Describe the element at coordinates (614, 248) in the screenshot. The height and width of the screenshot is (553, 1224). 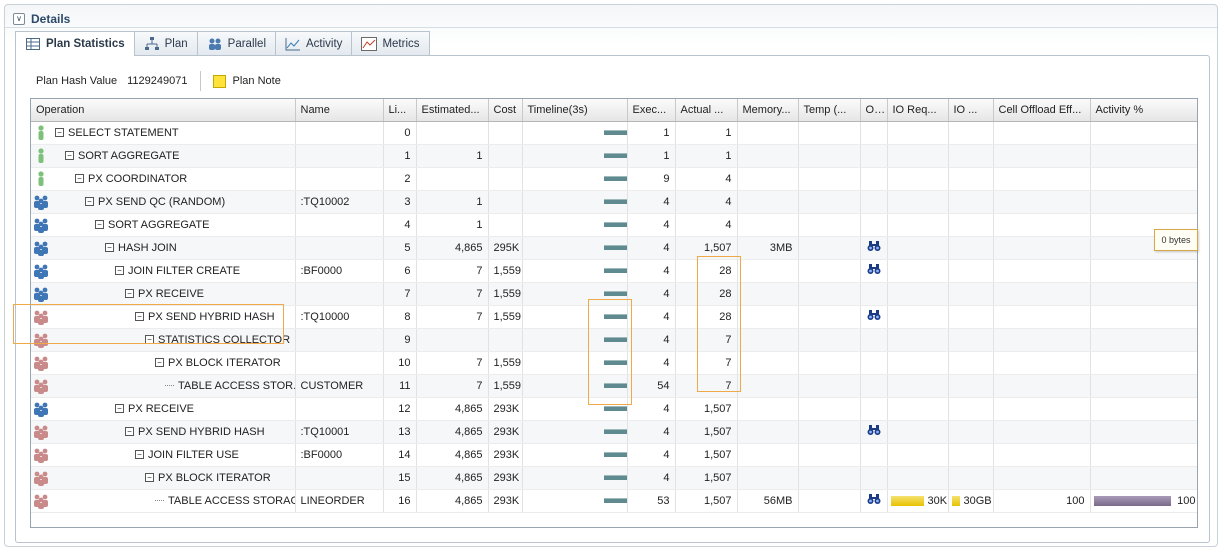
I see `table-row: − HASH JOIN 5 4,865 295K 4 1,507 3MB` at that location.